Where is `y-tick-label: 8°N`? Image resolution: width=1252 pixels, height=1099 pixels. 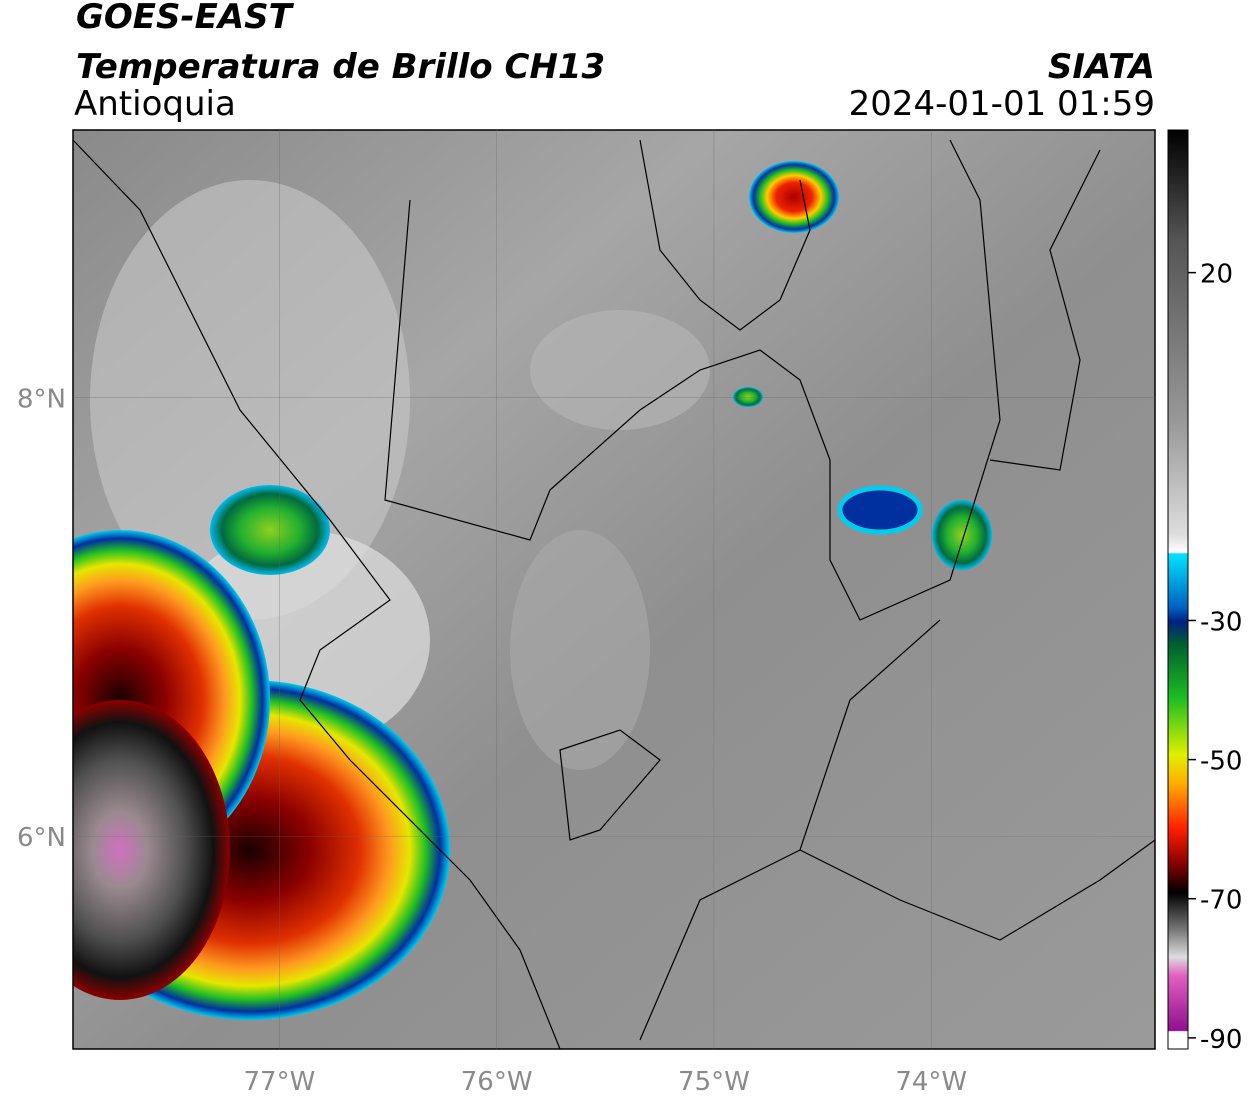 y-tick-label: 8°N is located at coordinates (41, 400).